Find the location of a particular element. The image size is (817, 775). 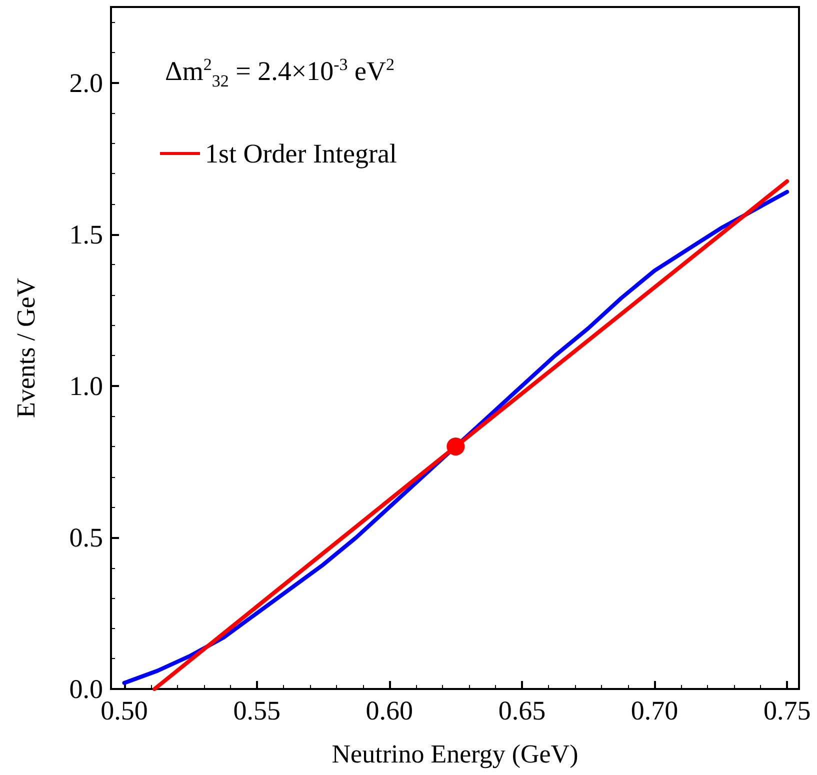

x-tick-label: 0.55 is located at coordinates (256, 711).